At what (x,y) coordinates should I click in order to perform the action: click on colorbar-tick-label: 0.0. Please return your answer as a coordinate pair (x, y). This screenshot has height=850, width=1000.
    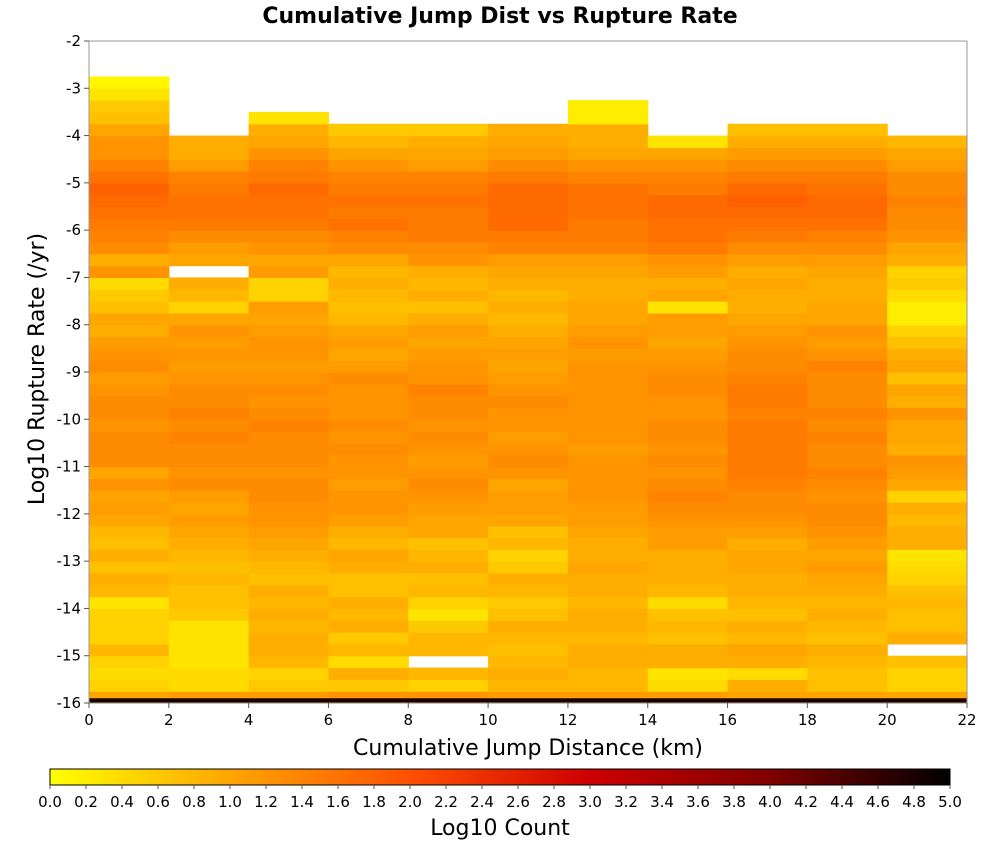
    Looking at the image, I should click on (50, 802).